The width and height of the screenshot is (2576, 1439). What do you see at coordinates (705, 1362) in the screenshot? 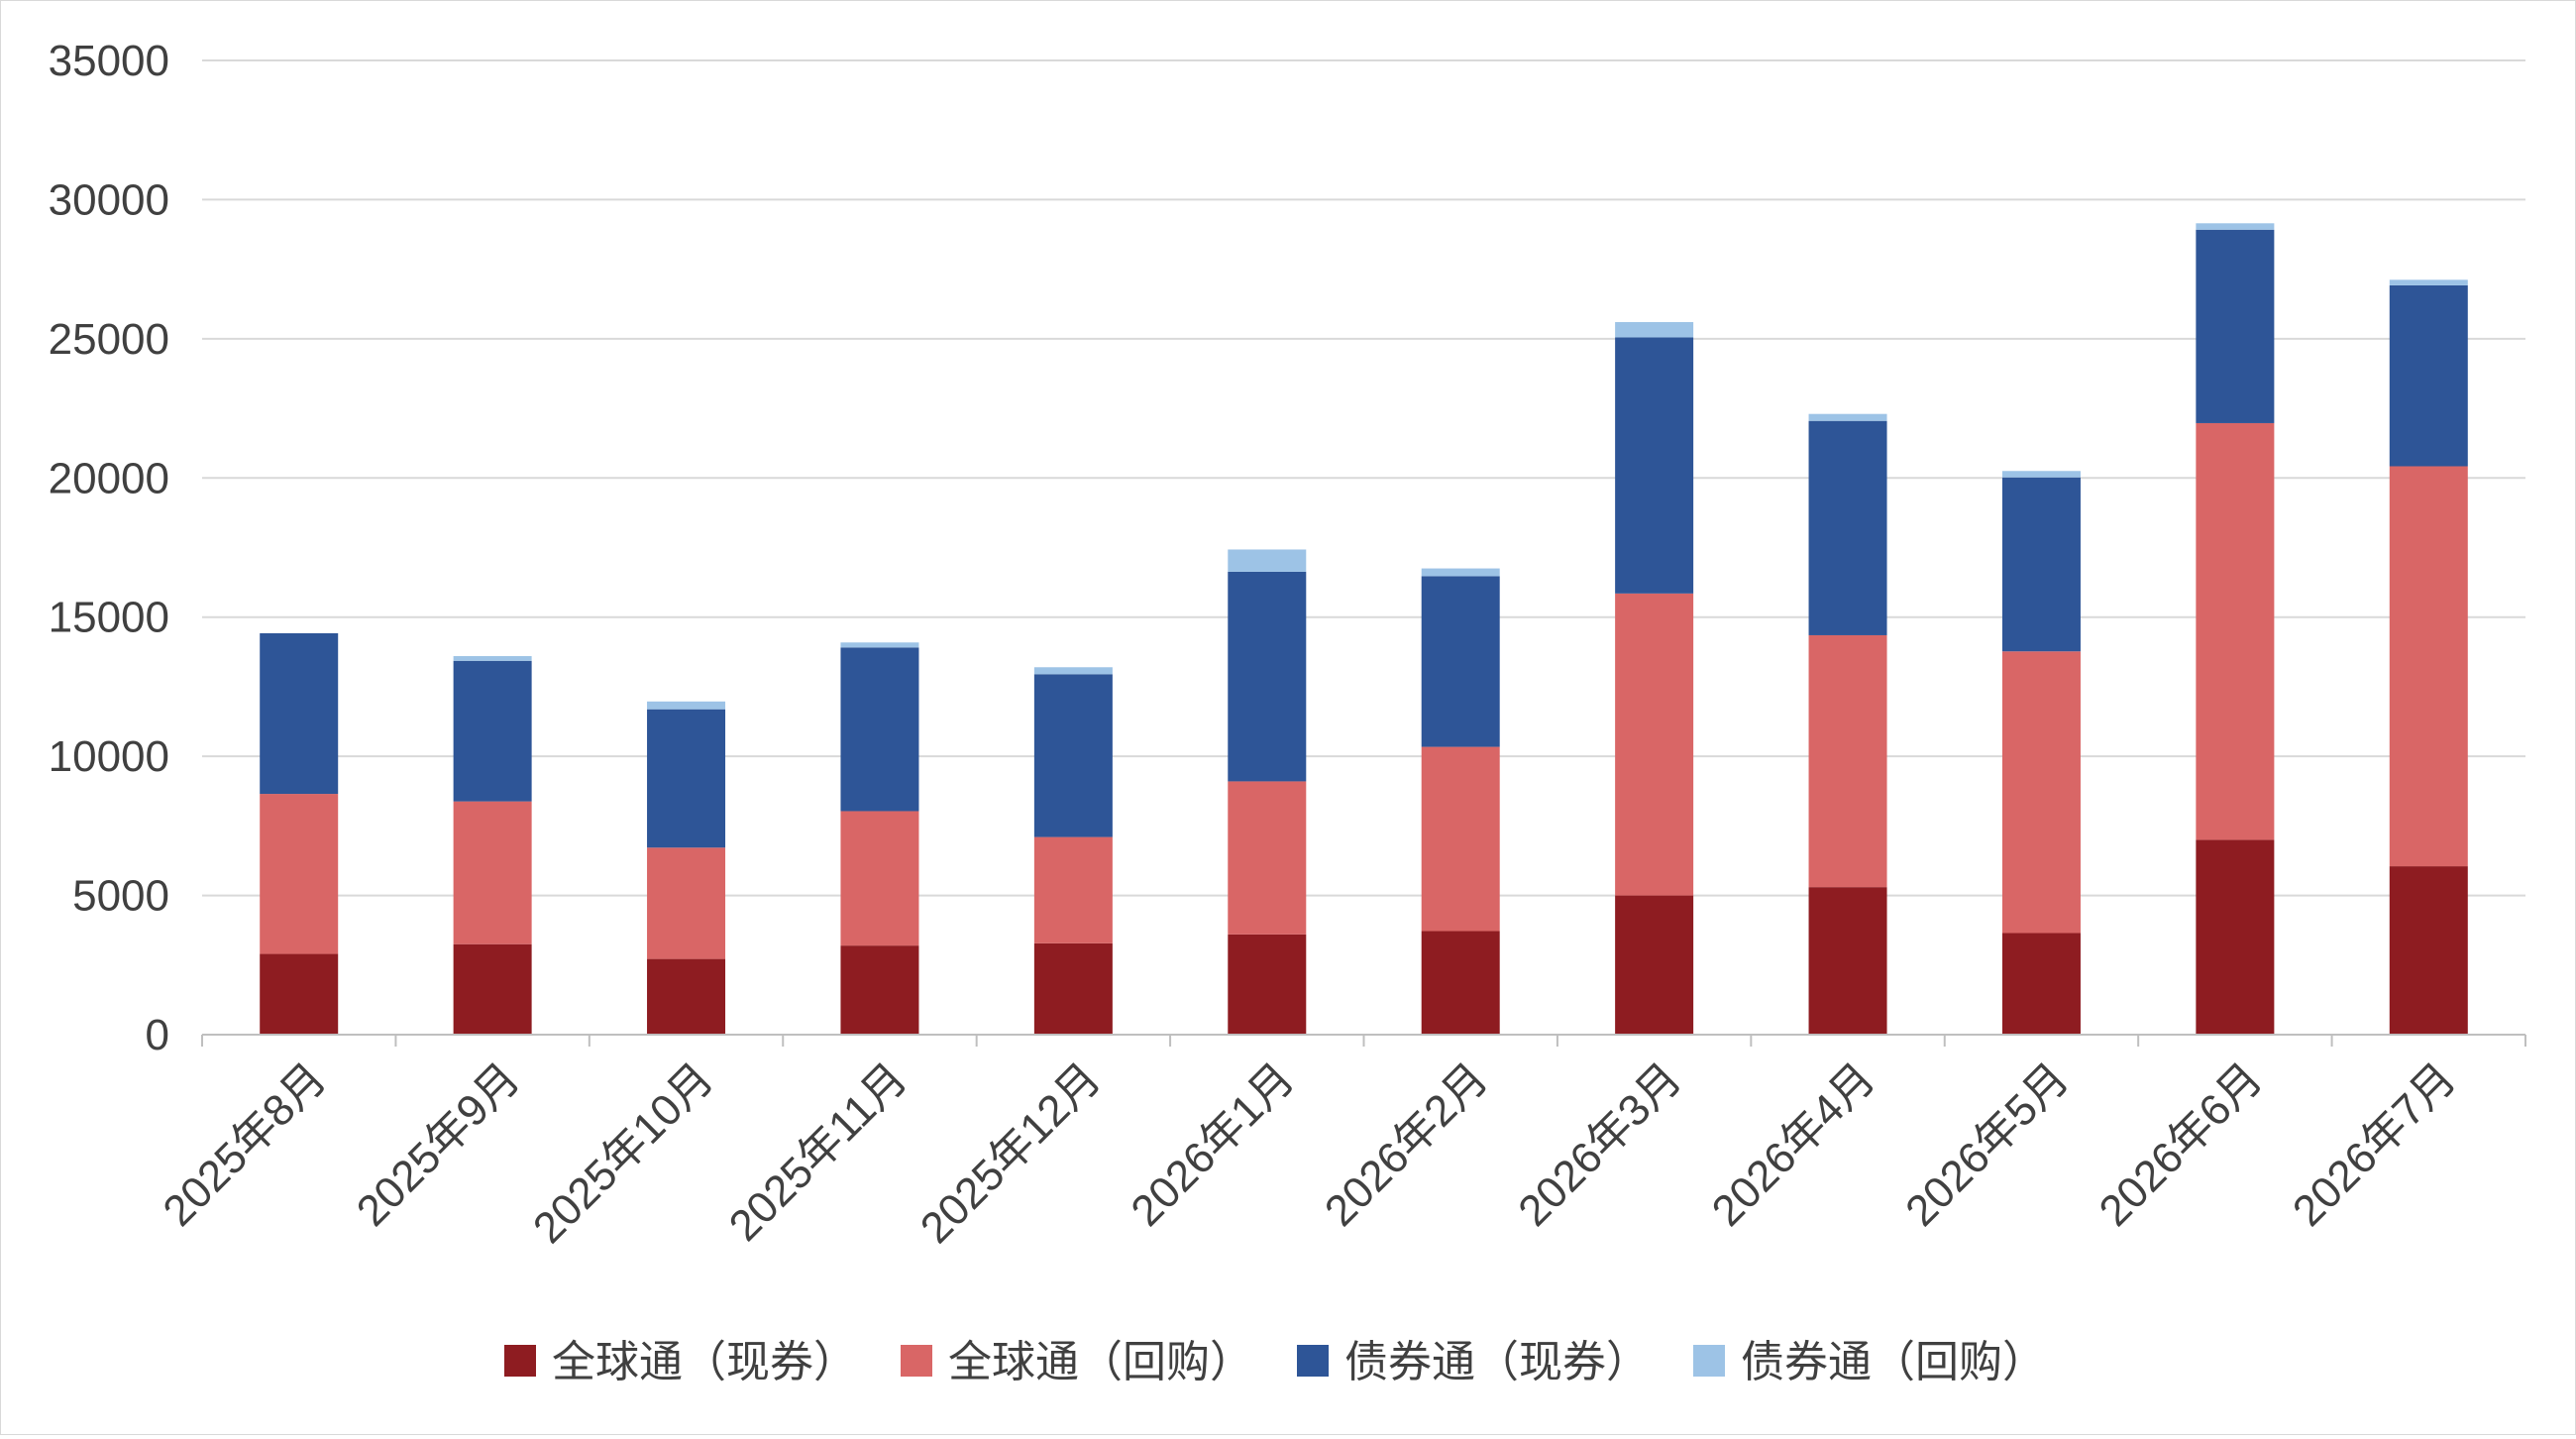
I see `legend-label: 全球通（现券）` at bounding box center [705, 1362].